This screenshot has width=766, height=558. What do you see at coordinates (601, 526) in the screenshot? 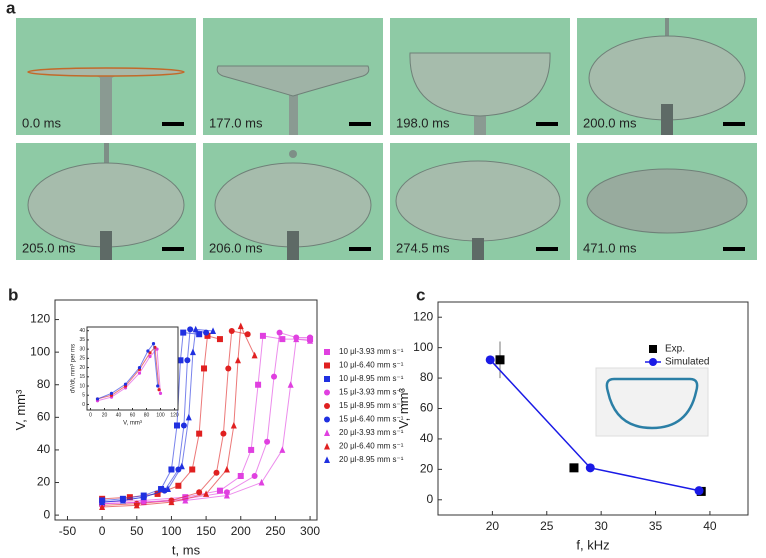
I see `x-tick-label: 30` at bounding box center [601, 526].